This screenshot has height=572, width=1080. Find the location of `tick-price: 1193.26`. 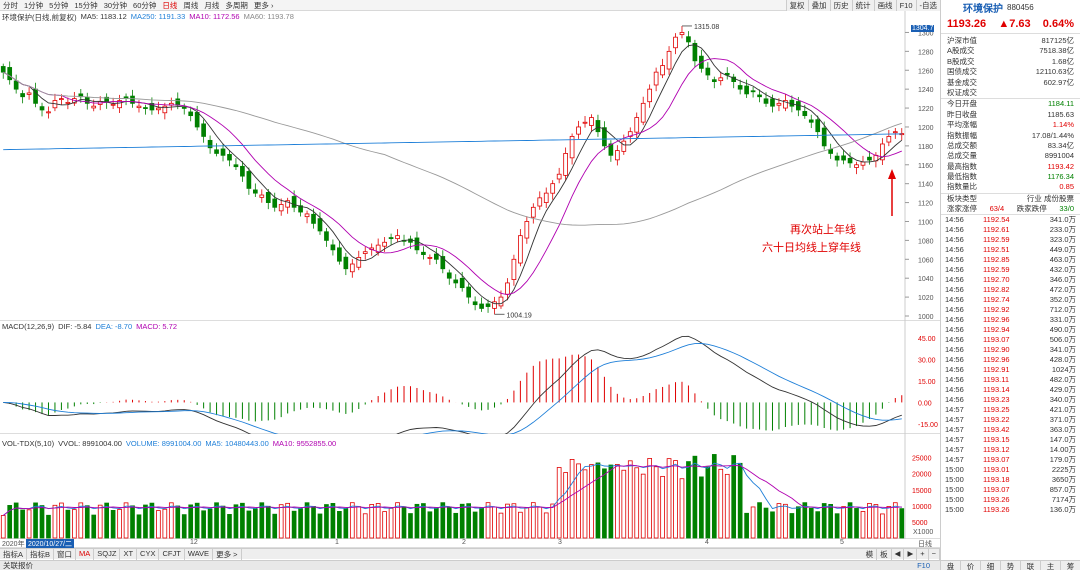

tick-price: 1193.26 is located at coordinates (996, 509).